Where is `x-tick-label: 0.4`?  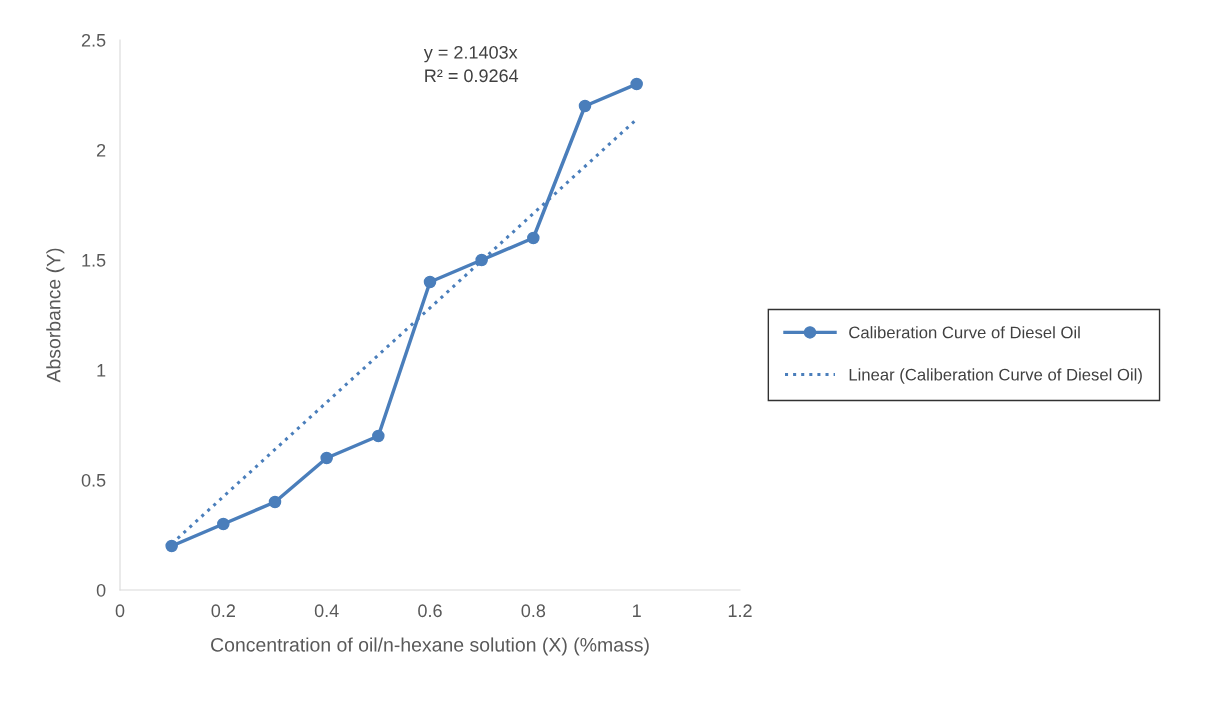
x-tick-label: 0.4 is located at coordinates (326, 611).